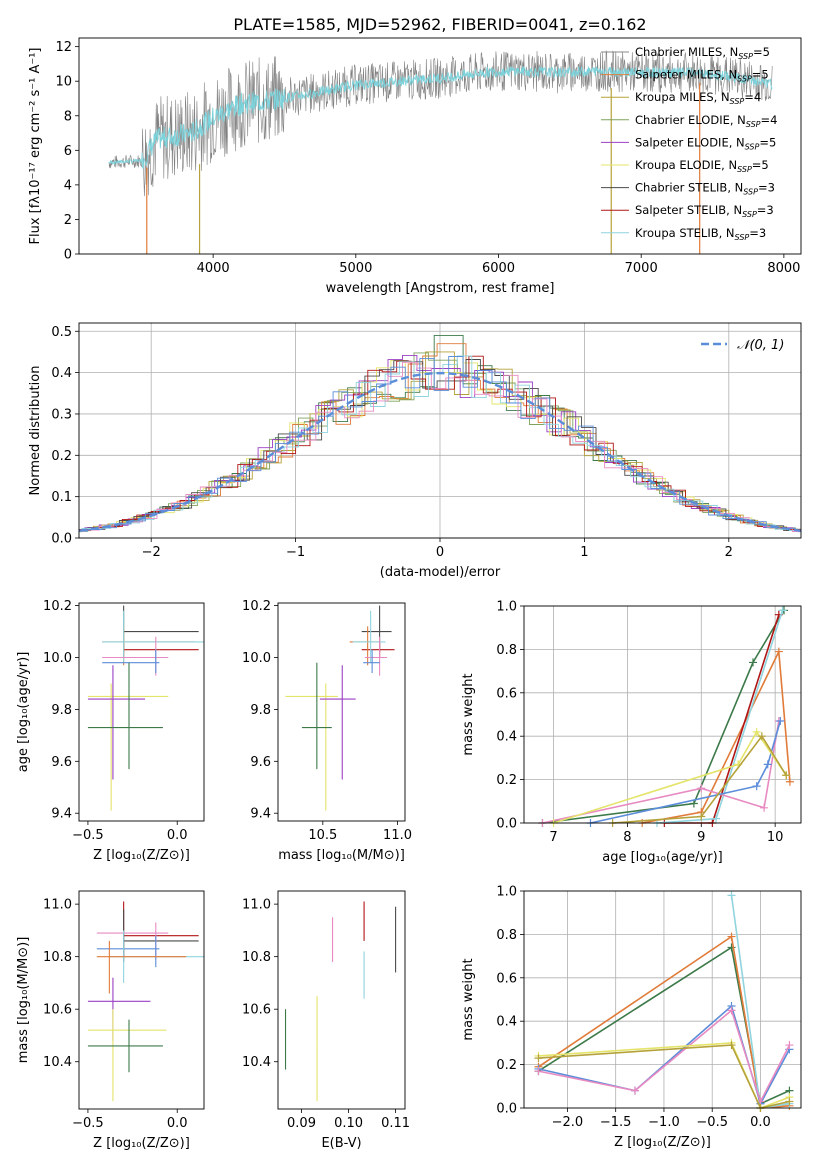 The width and height of the screenshot is (819, 1170). What do you see at coordinates (355, 268) in the screenshot?
I see `x-tick-label: 5000` at bounding box center [355, 268].